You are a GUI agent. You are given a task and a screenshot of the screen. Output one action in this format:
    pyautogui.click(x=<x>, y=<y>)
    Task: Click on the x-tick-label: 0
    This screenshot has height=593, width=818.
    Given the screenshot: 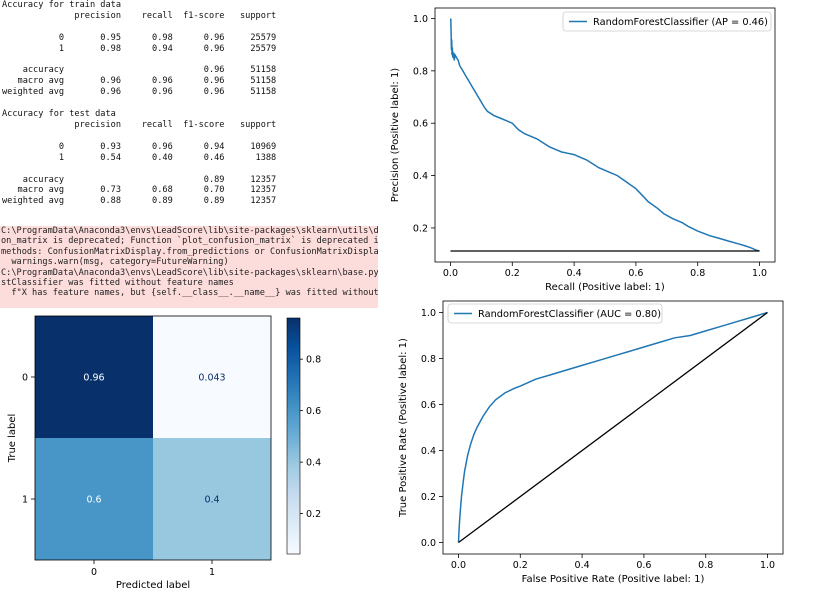 What is the action you would take?
    pyautogui.click(x=94, y=572)
    